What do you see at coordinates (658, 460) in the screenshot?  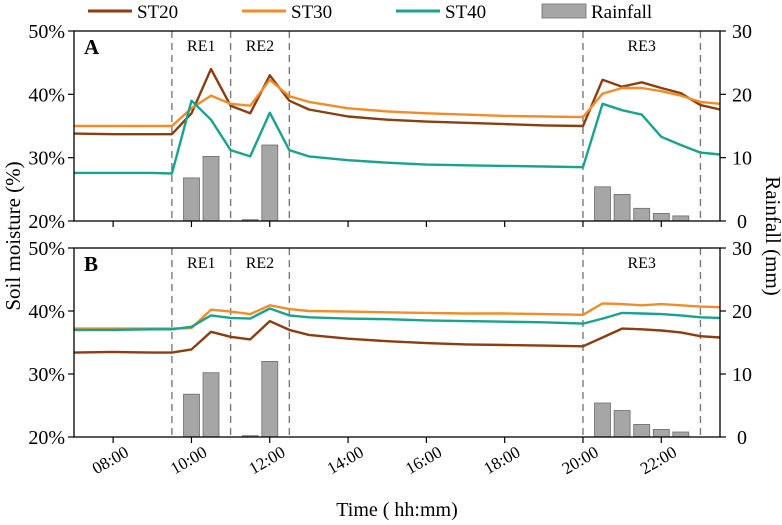 I see `x-tick-label: 22:00` at bounding box center [658, 460].